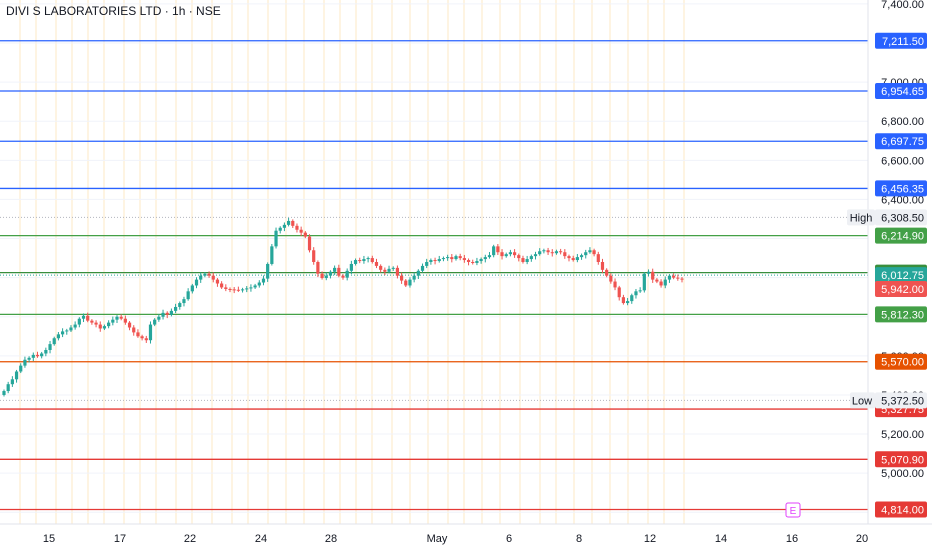 The image size is (932, 550). What do you see at coordinates (721, 539) in the screenshot?
I see `time-tick-label: 14` at bounding box center [721, 539].